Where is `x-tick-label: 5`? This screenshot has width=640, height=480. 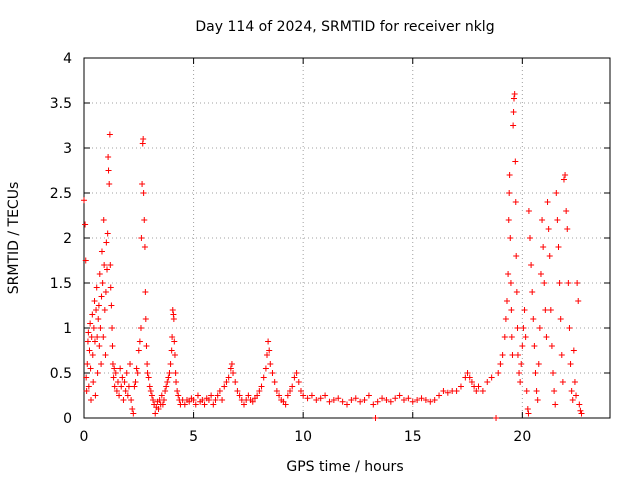 x-tick-label: 5 is located at coordinates (193, 437).